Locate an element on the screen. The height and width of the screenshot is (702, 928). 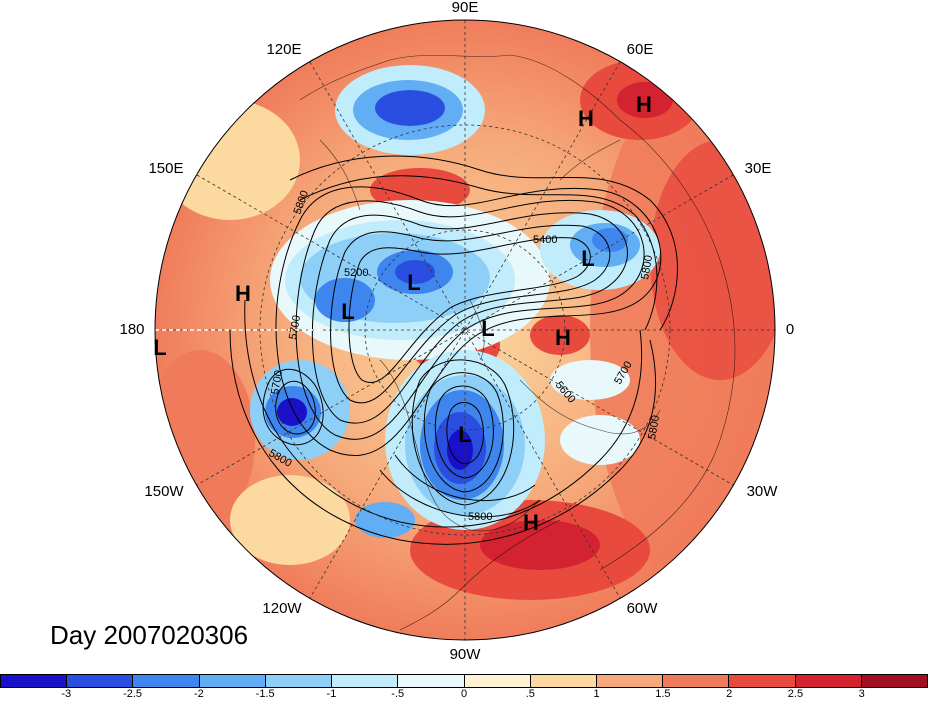
colorbar-tick-label: -1.5 is located at coordinates (265, 694).